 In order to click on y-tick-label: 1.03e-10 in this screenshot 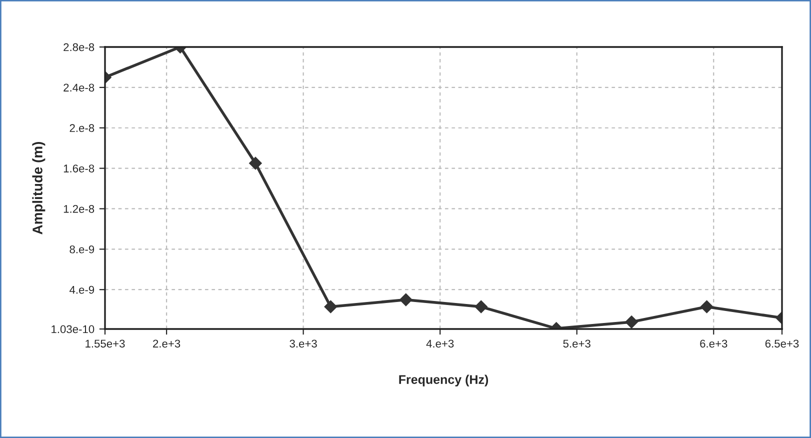, I will do `click(73, 329)`.